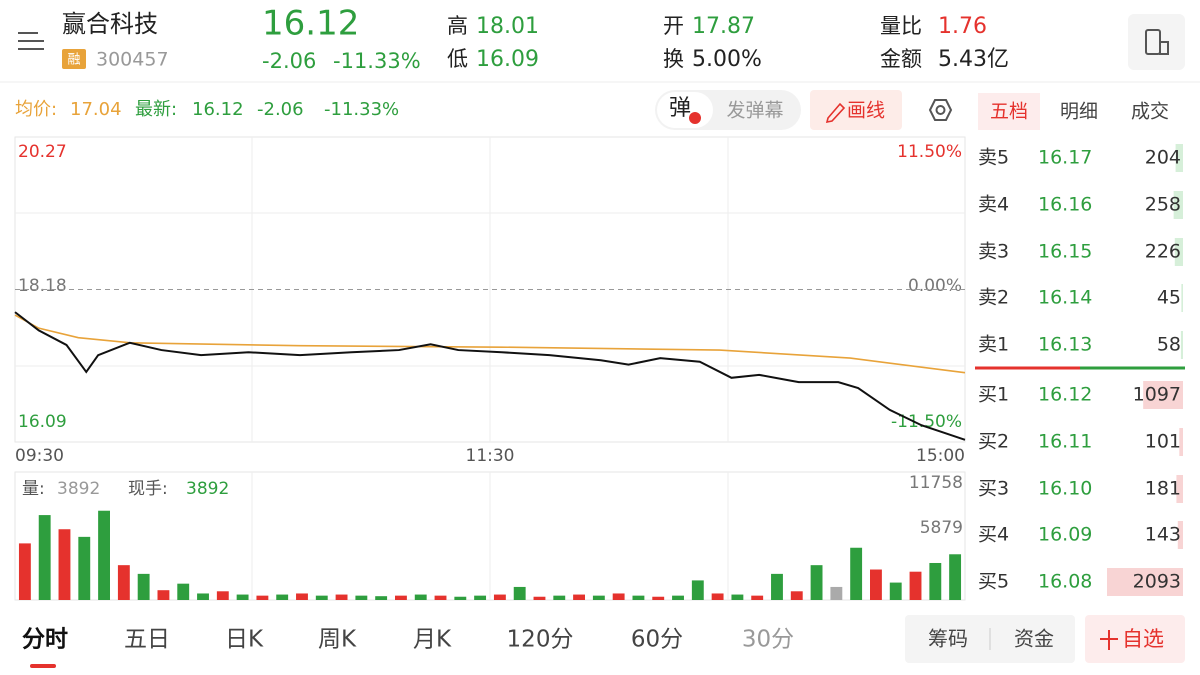 This screenshot has height=675, width=1200. I want to click on high: 18.01, so click(507, 26).